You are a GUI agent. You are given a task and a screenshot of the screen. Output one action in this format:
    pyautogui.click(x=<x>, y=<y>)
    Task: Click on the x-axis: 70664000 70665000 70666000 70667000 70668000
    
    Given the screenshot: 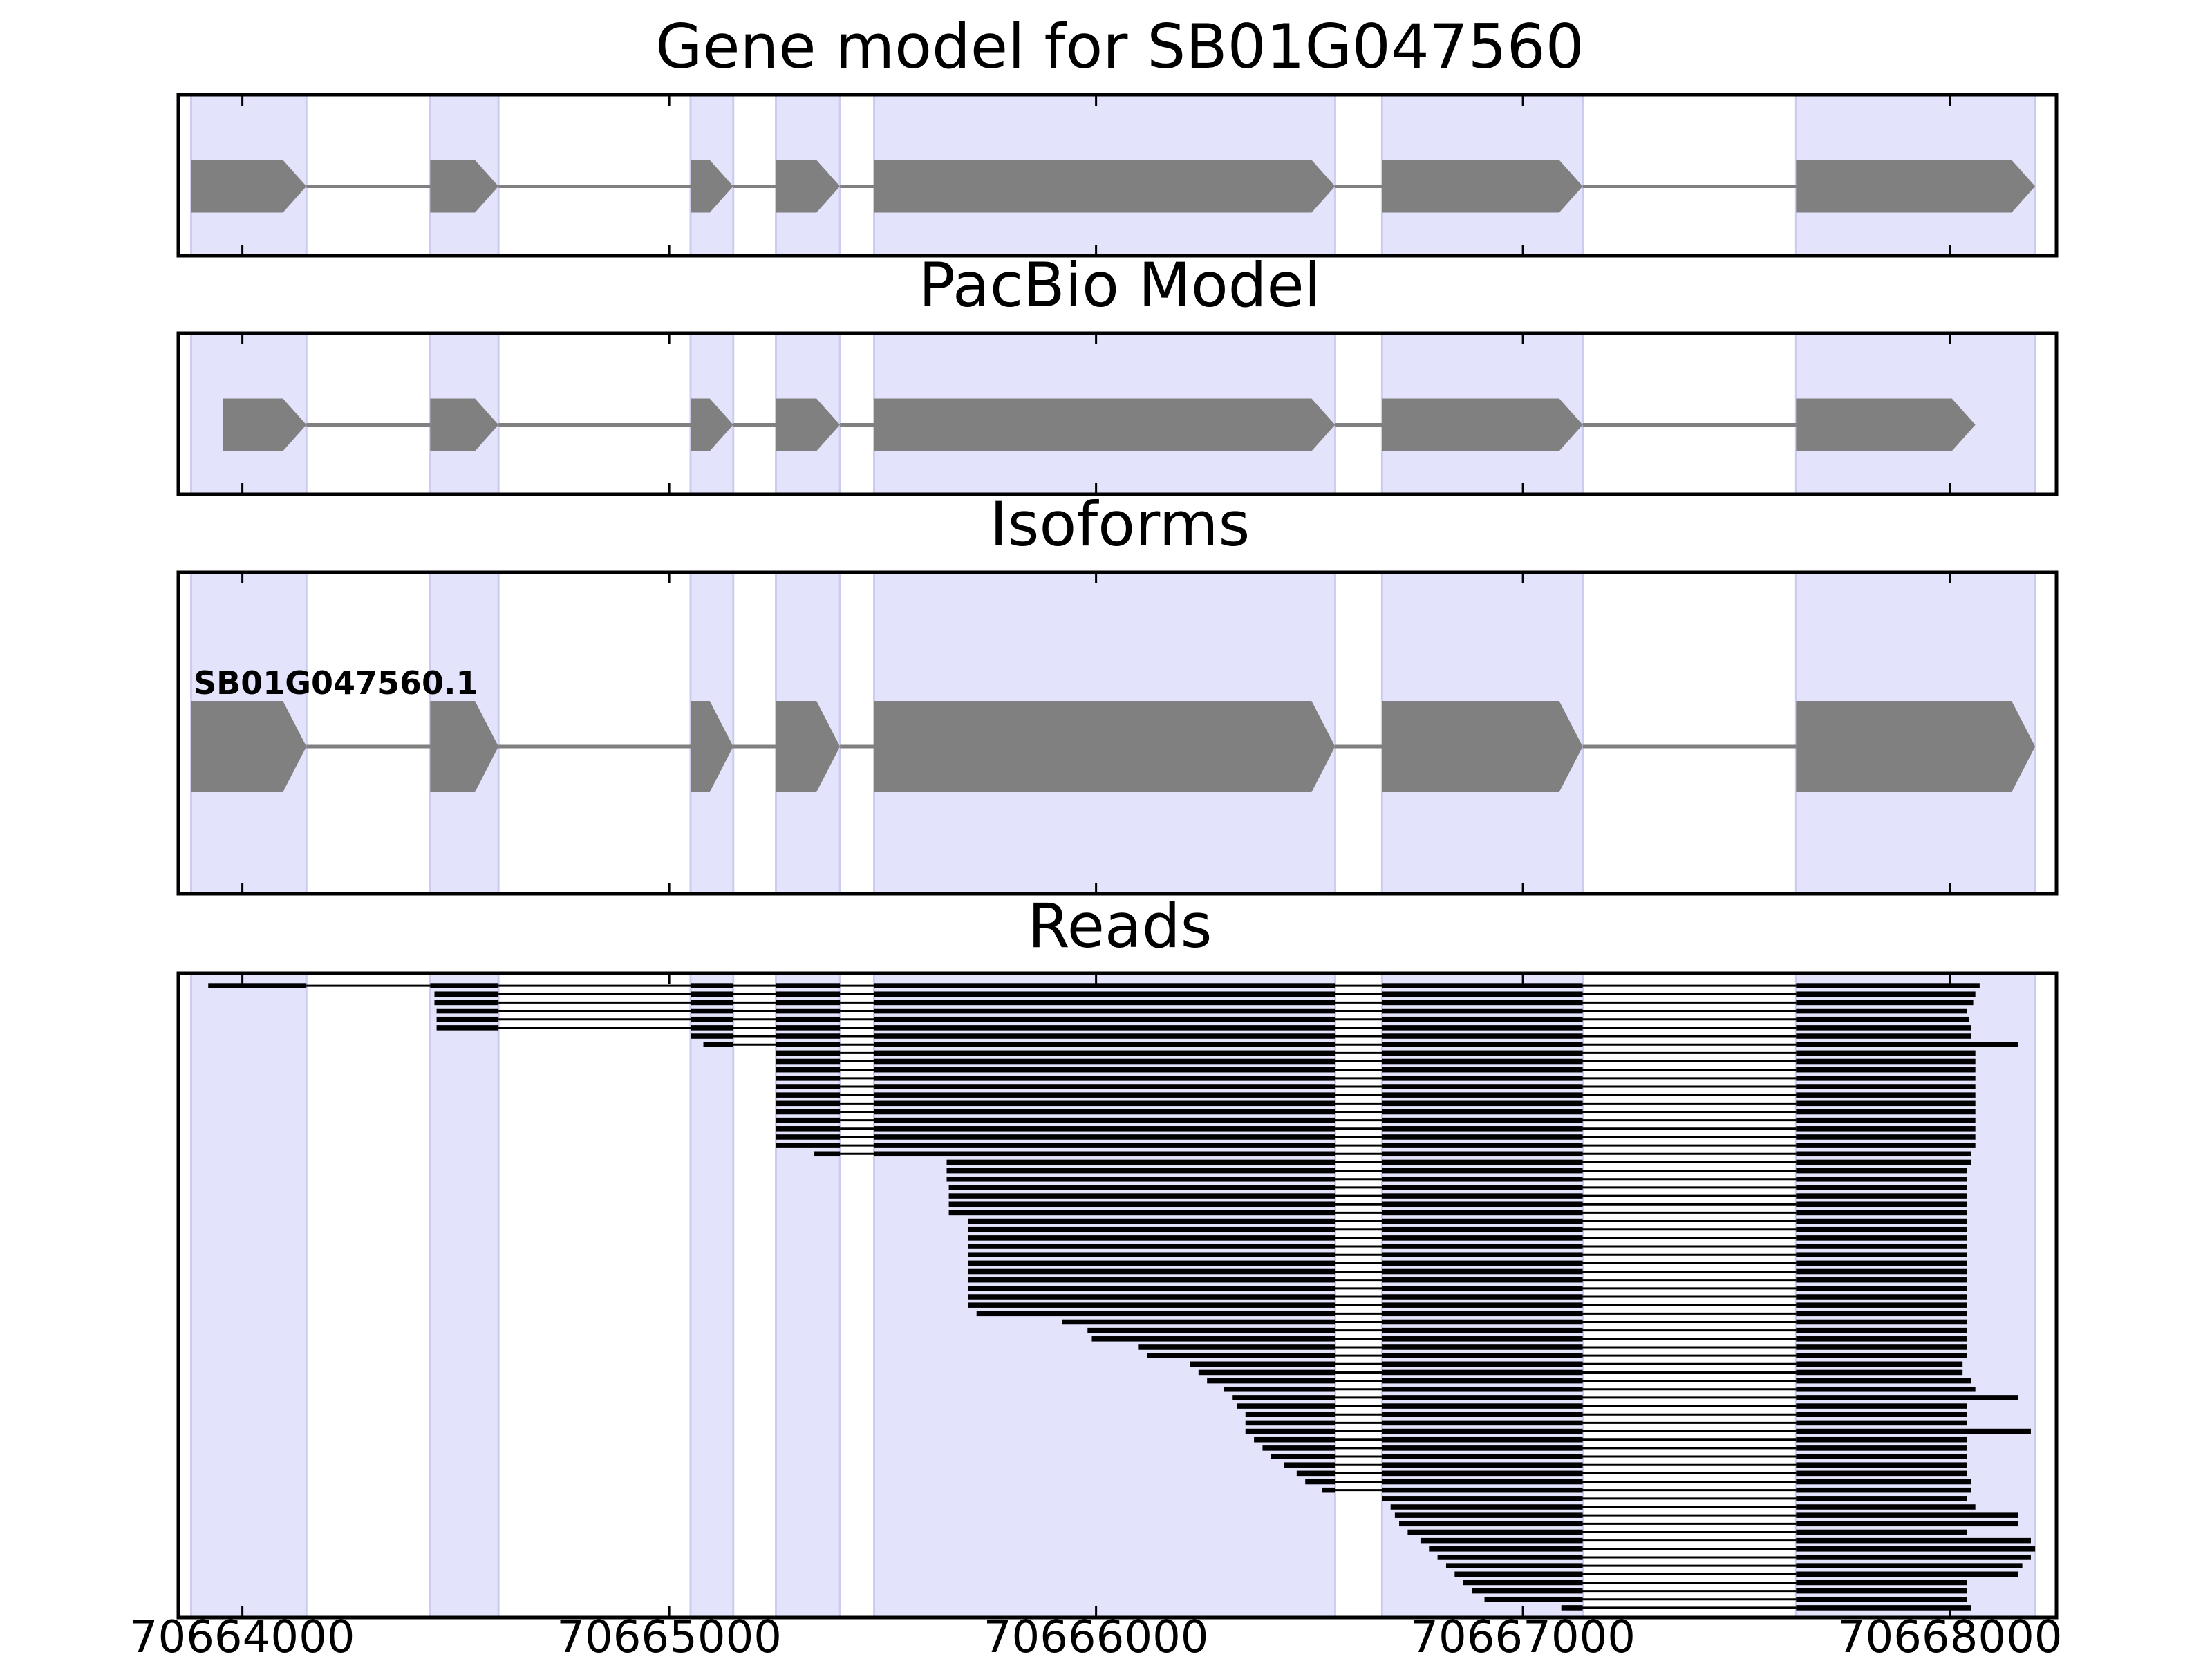 What is the action you would take?
    pyautogui.click(x=1096, y=1635)
    